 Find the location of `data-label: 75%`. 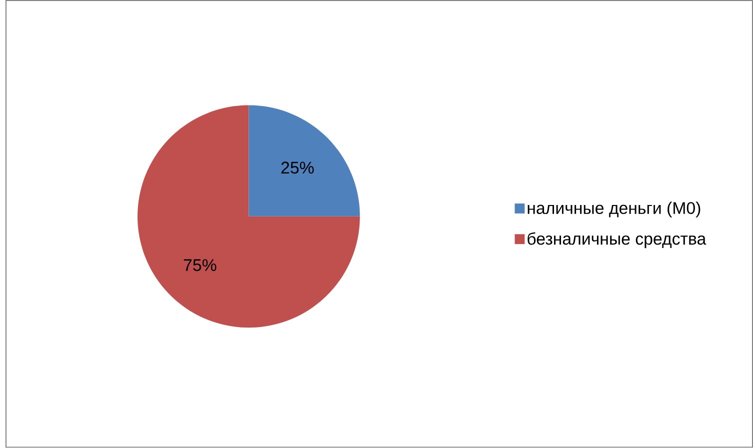

data-label: 75% is located at coordinates (200, 265).